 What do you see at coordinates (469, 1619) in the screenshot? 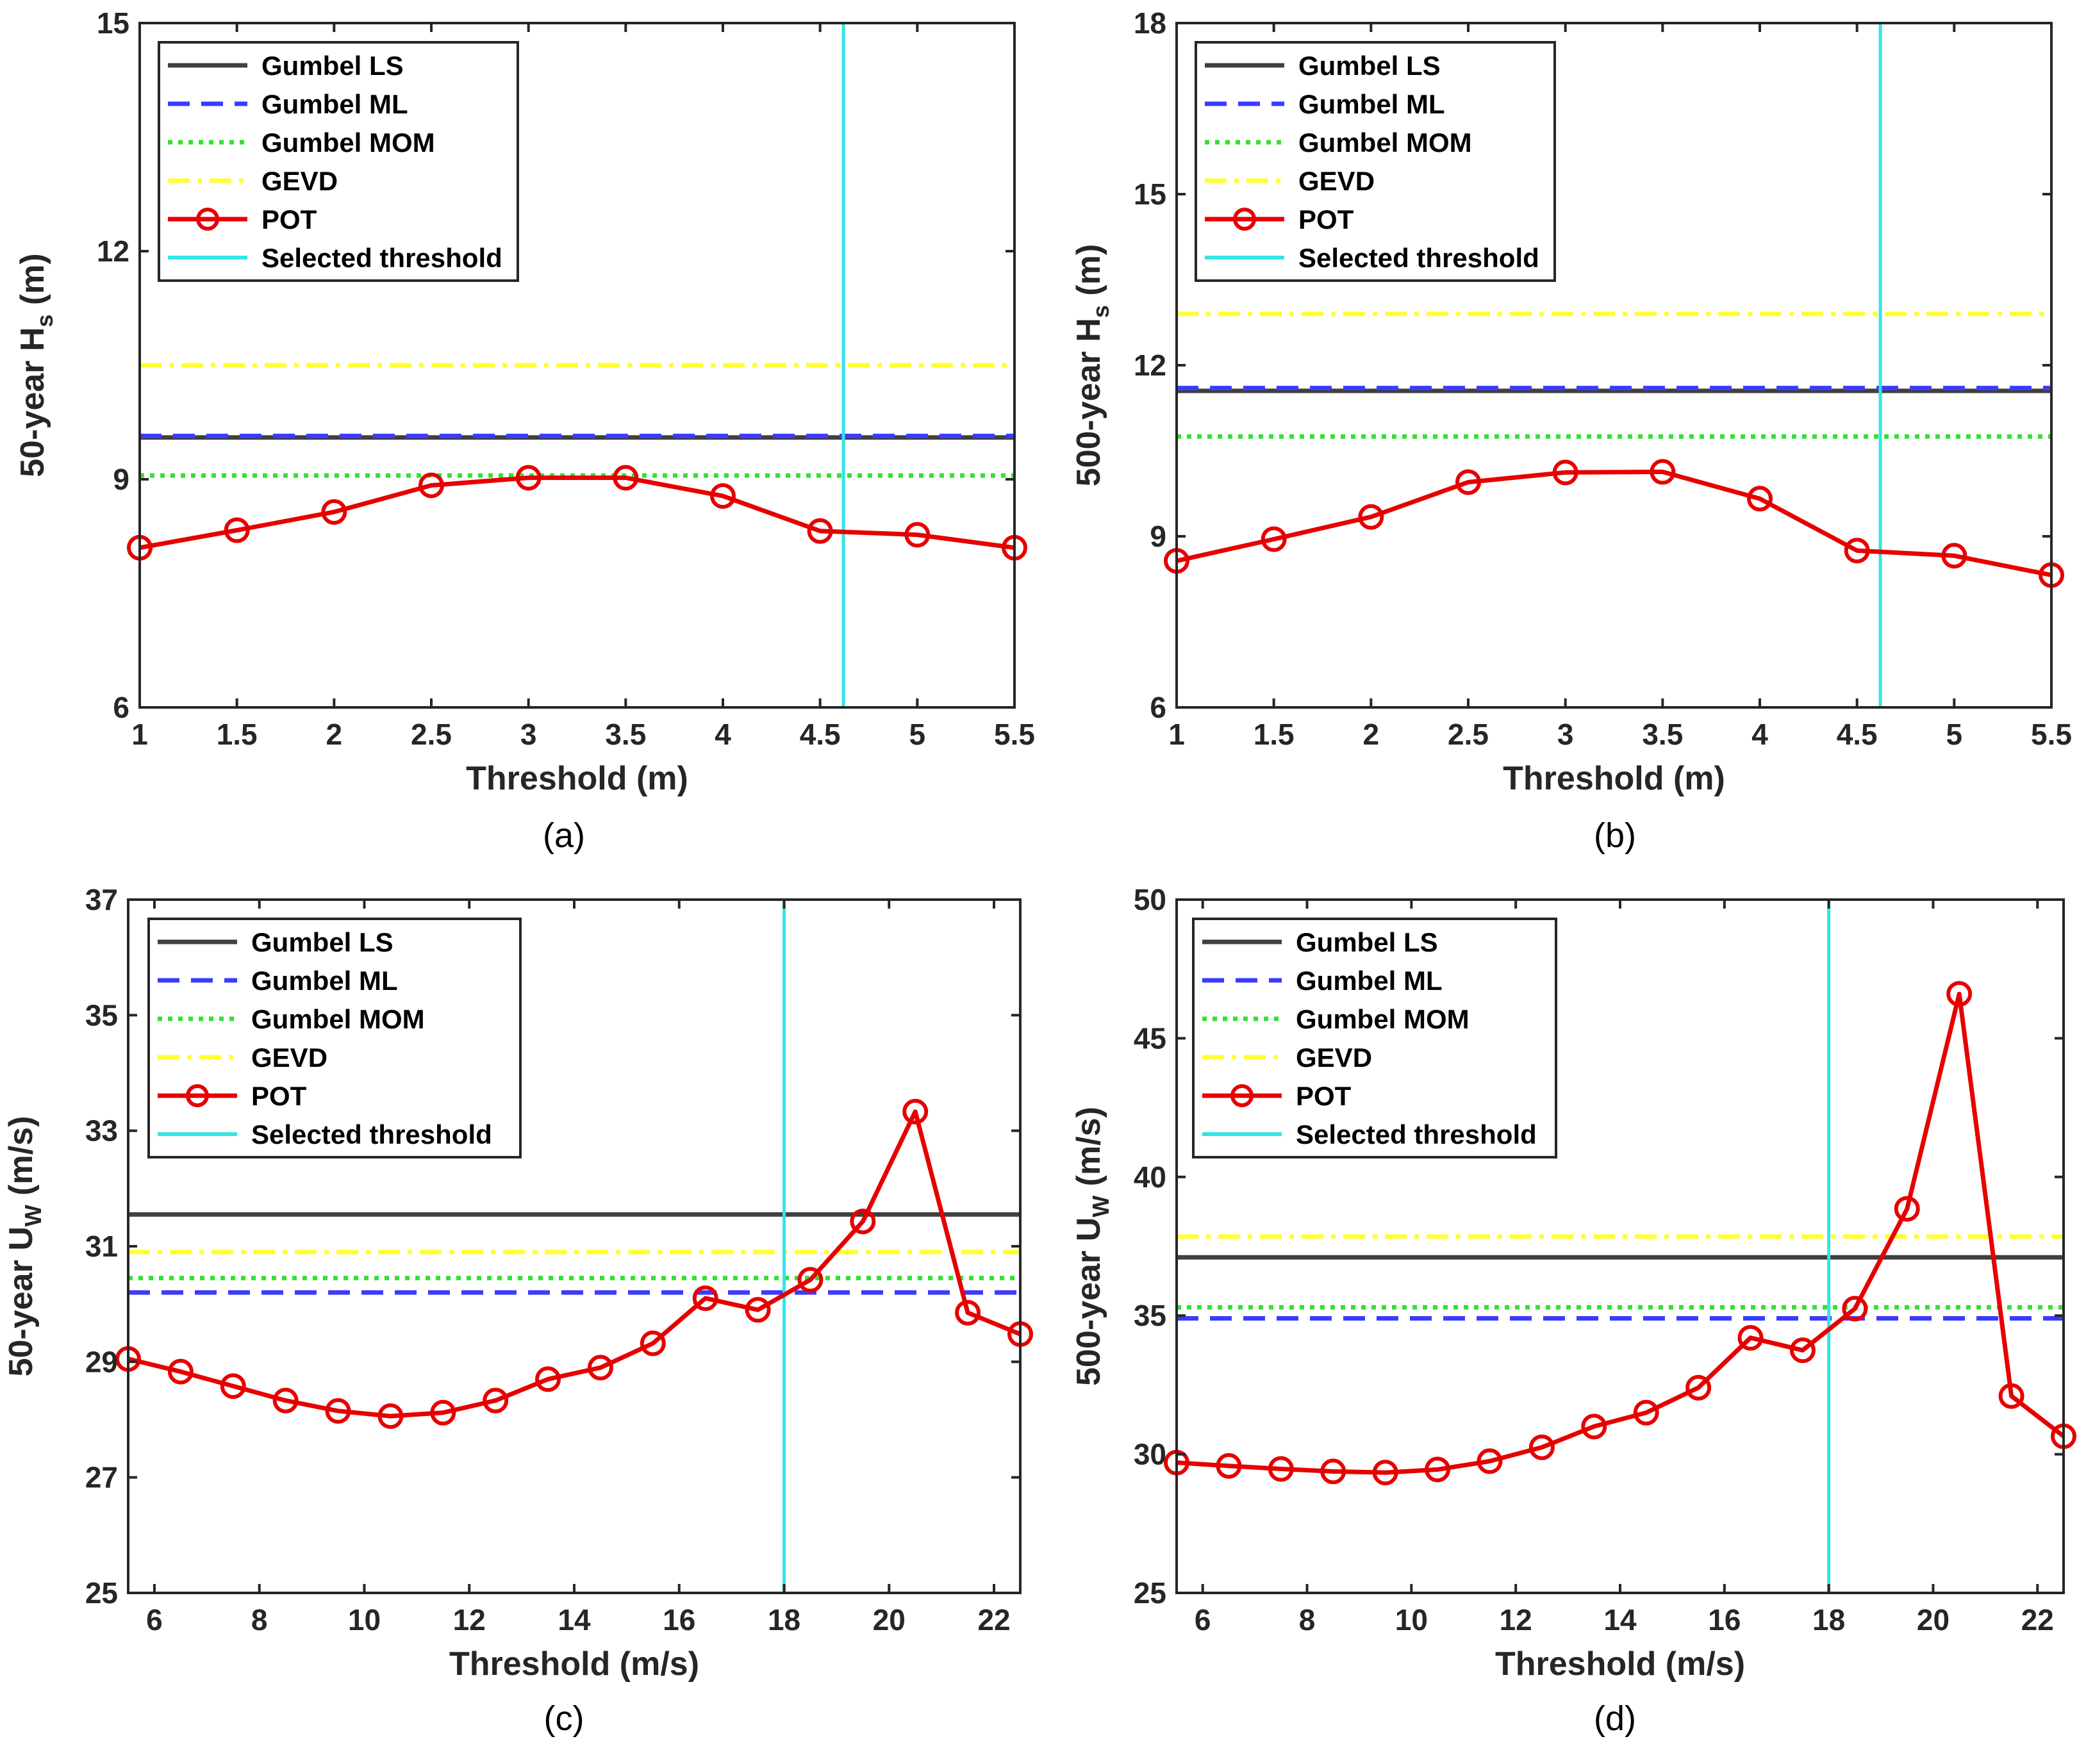
I see `x-tick-label: 12` at bounding box center [469, 1619].